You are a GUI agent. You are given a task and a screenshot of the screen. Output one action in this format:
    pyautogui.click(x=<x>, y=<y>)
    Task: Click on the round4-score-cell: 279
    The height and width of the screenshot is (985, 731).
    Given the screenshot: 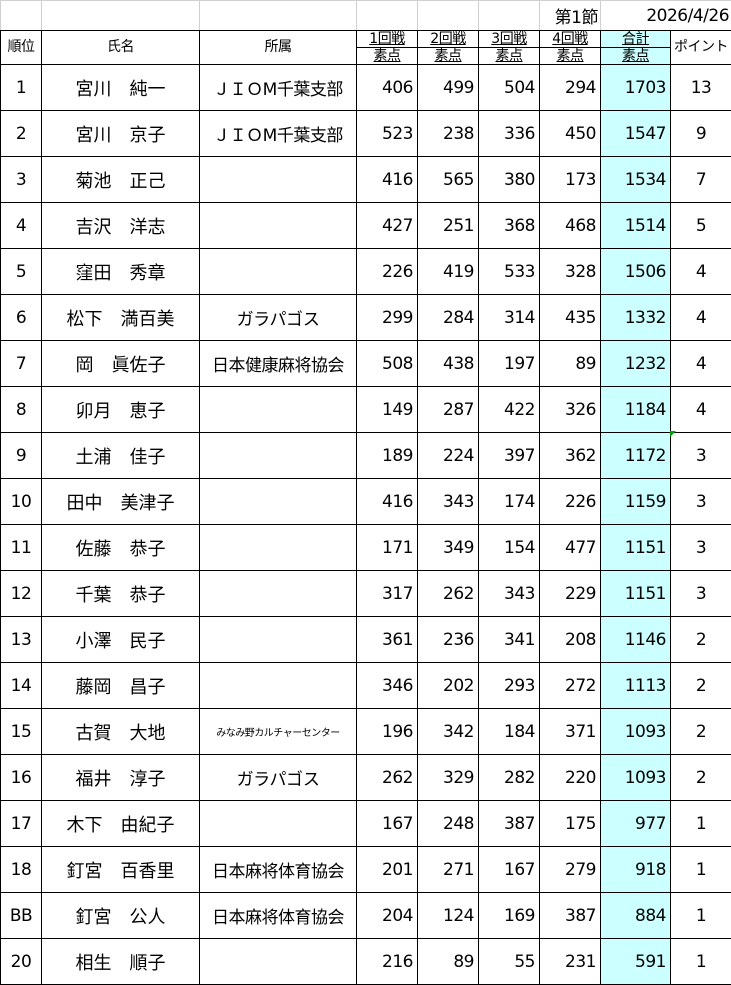 What is the action you would take?
    pyautogui.click(x=570, y=870)
    